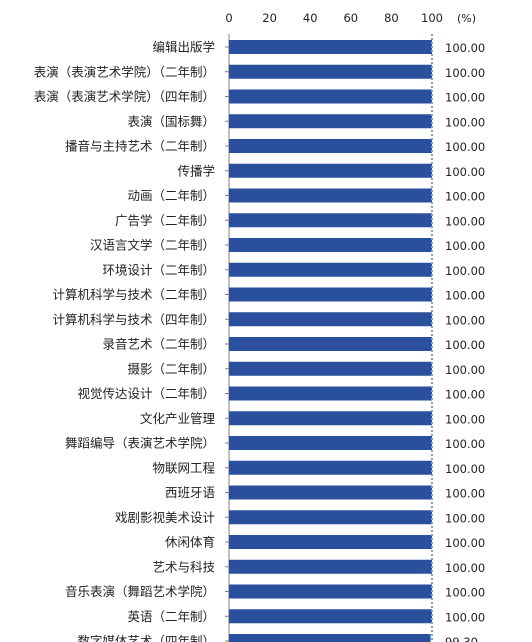 This screenshot has height=642, width=532. I want to click on category-label: 动画（二年制）, so click(171, 195).